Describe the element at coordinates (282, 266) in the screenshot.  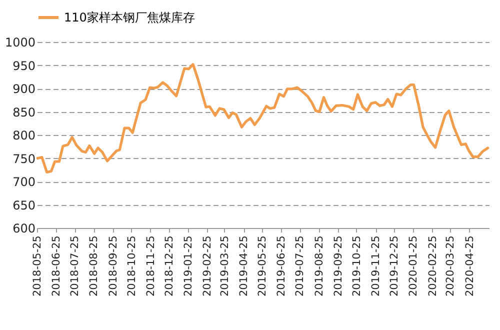
I see `x-tick-label: 2019-06-25` at that location.